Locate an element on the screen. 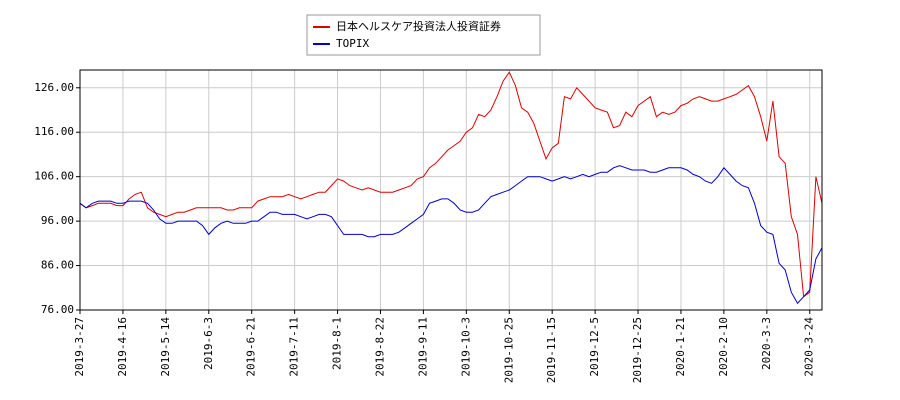 This screenshot has width=900, height=400. y-tick-label: 116.00 is located at coordinates (54, 131).